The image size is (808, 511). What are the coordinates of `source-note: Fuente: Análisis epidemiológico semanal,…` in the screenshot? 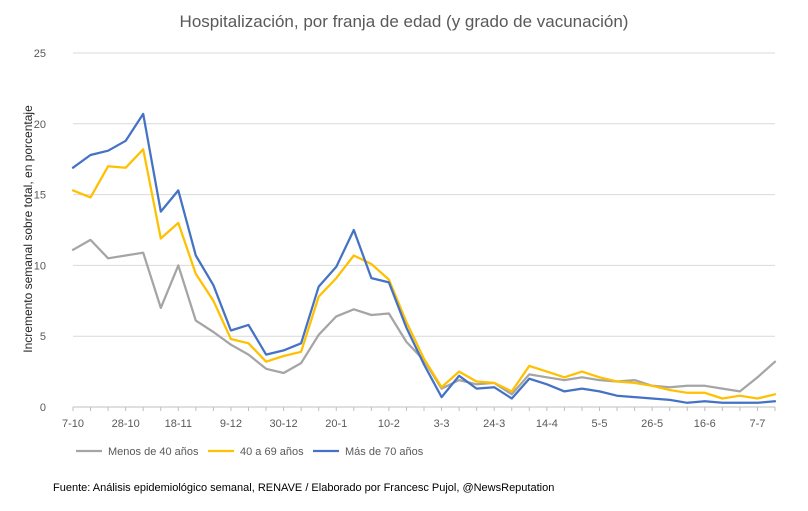 It's located at (303, 488).